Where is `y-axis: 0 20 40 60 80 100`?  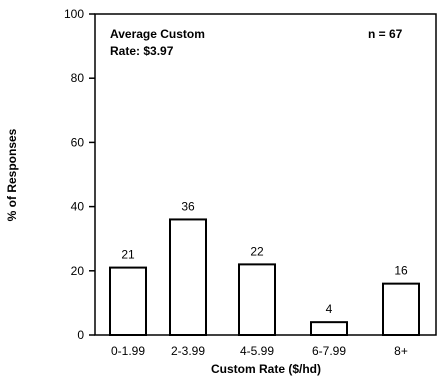
y-axis: 0 20 40 60 80 100 is located at coordinates (79, 174).